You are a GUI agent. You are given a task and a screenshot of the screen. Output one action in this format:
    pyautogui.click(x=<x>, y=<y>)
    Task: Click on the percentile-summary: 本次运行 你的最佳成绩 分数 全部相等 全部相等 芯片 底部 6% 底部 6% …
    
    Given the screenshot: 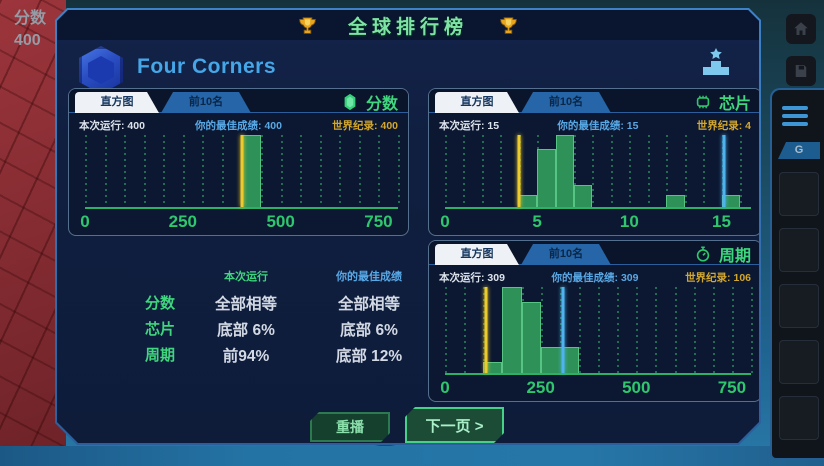 What is the action you would take?
    pyautogui.click(x=260, y=319)
    